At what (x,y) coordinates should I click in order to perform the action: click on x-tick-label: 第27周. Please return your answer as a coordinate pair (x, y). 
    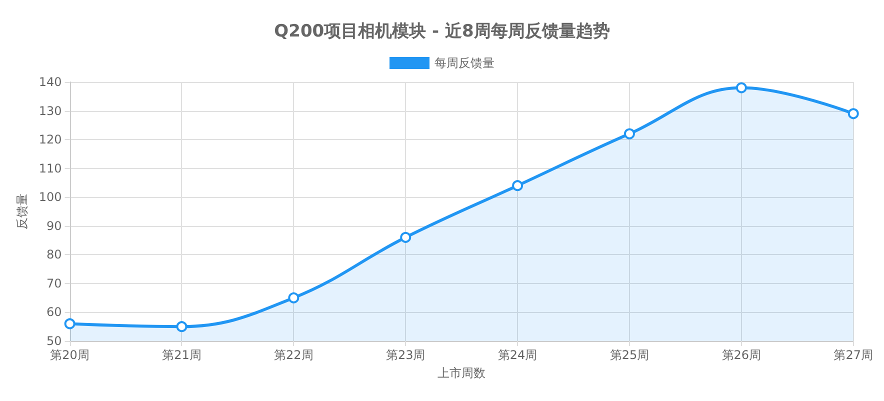
    Looking at the image, I should click on (854, 355).